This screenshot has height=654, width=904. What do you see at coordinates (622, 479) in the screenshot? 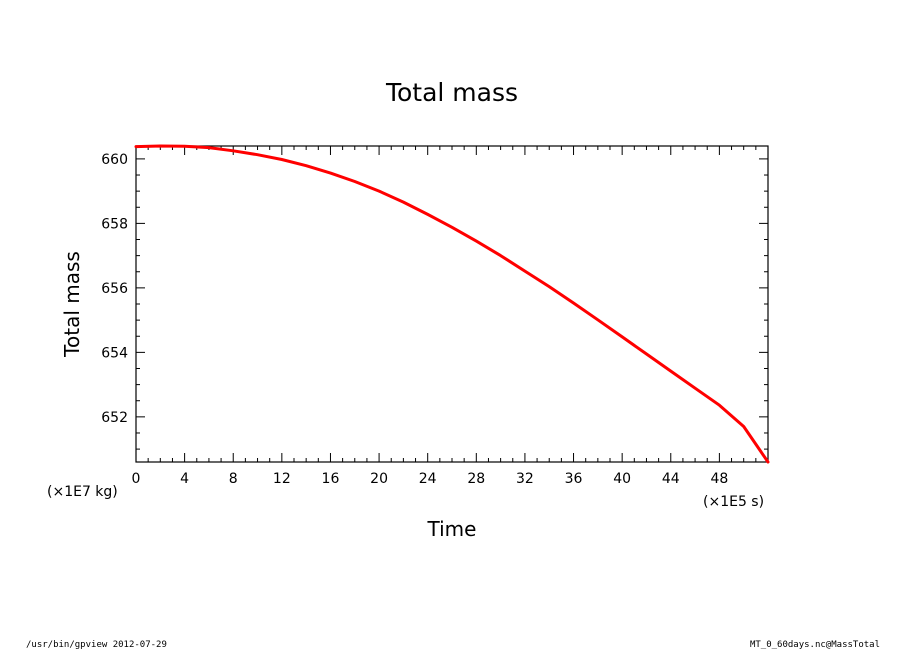
I see `x-tick-label: 40` at bounding box center [622, 479].